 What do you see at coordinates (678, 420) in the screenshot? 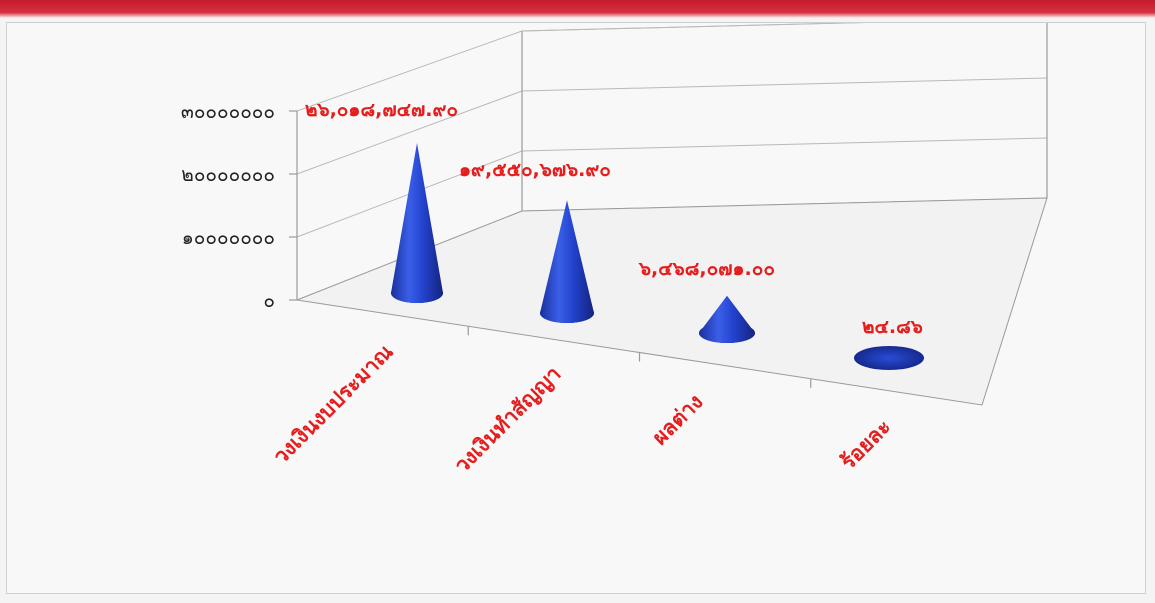
I see `category-label: ผลต่าง` at bounding box center [678, 420].